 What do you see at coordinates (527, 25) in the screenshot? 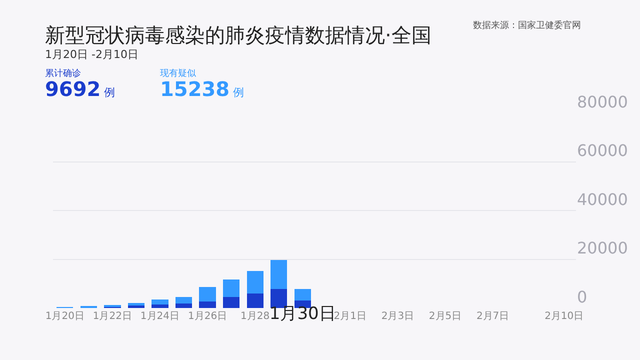
I see `source-note: 数据来源：国家卫健委官网` at bounding box center [527, 25].